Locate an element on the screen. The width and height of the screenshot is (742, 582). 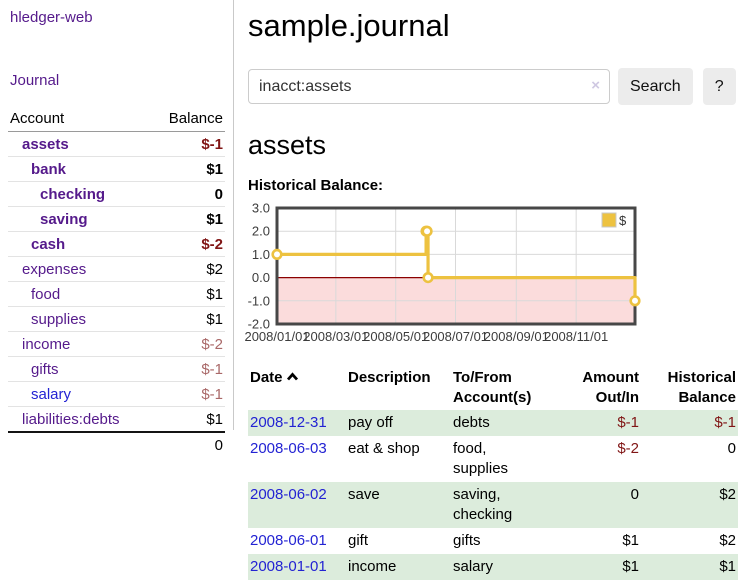
account-row: assets $-1 is located at coordinates (116, 144).